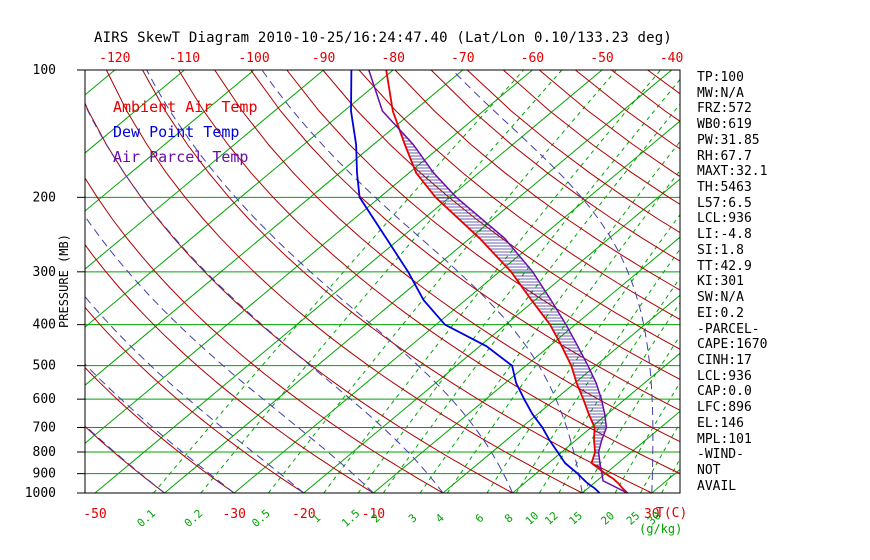  I want to click on pressure-tick-label: 400, so click(44, 325).